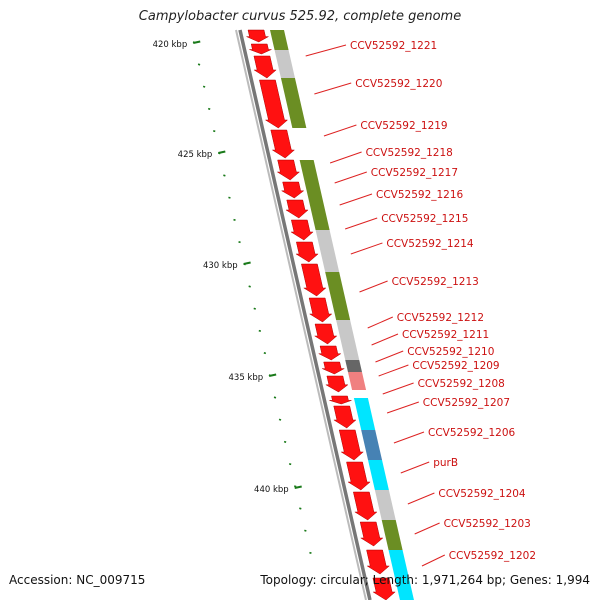 Image resolution: width=600 pixels, height=600 pixels. I want to click on kbp-label: 440 kbp, so click(271, 490).